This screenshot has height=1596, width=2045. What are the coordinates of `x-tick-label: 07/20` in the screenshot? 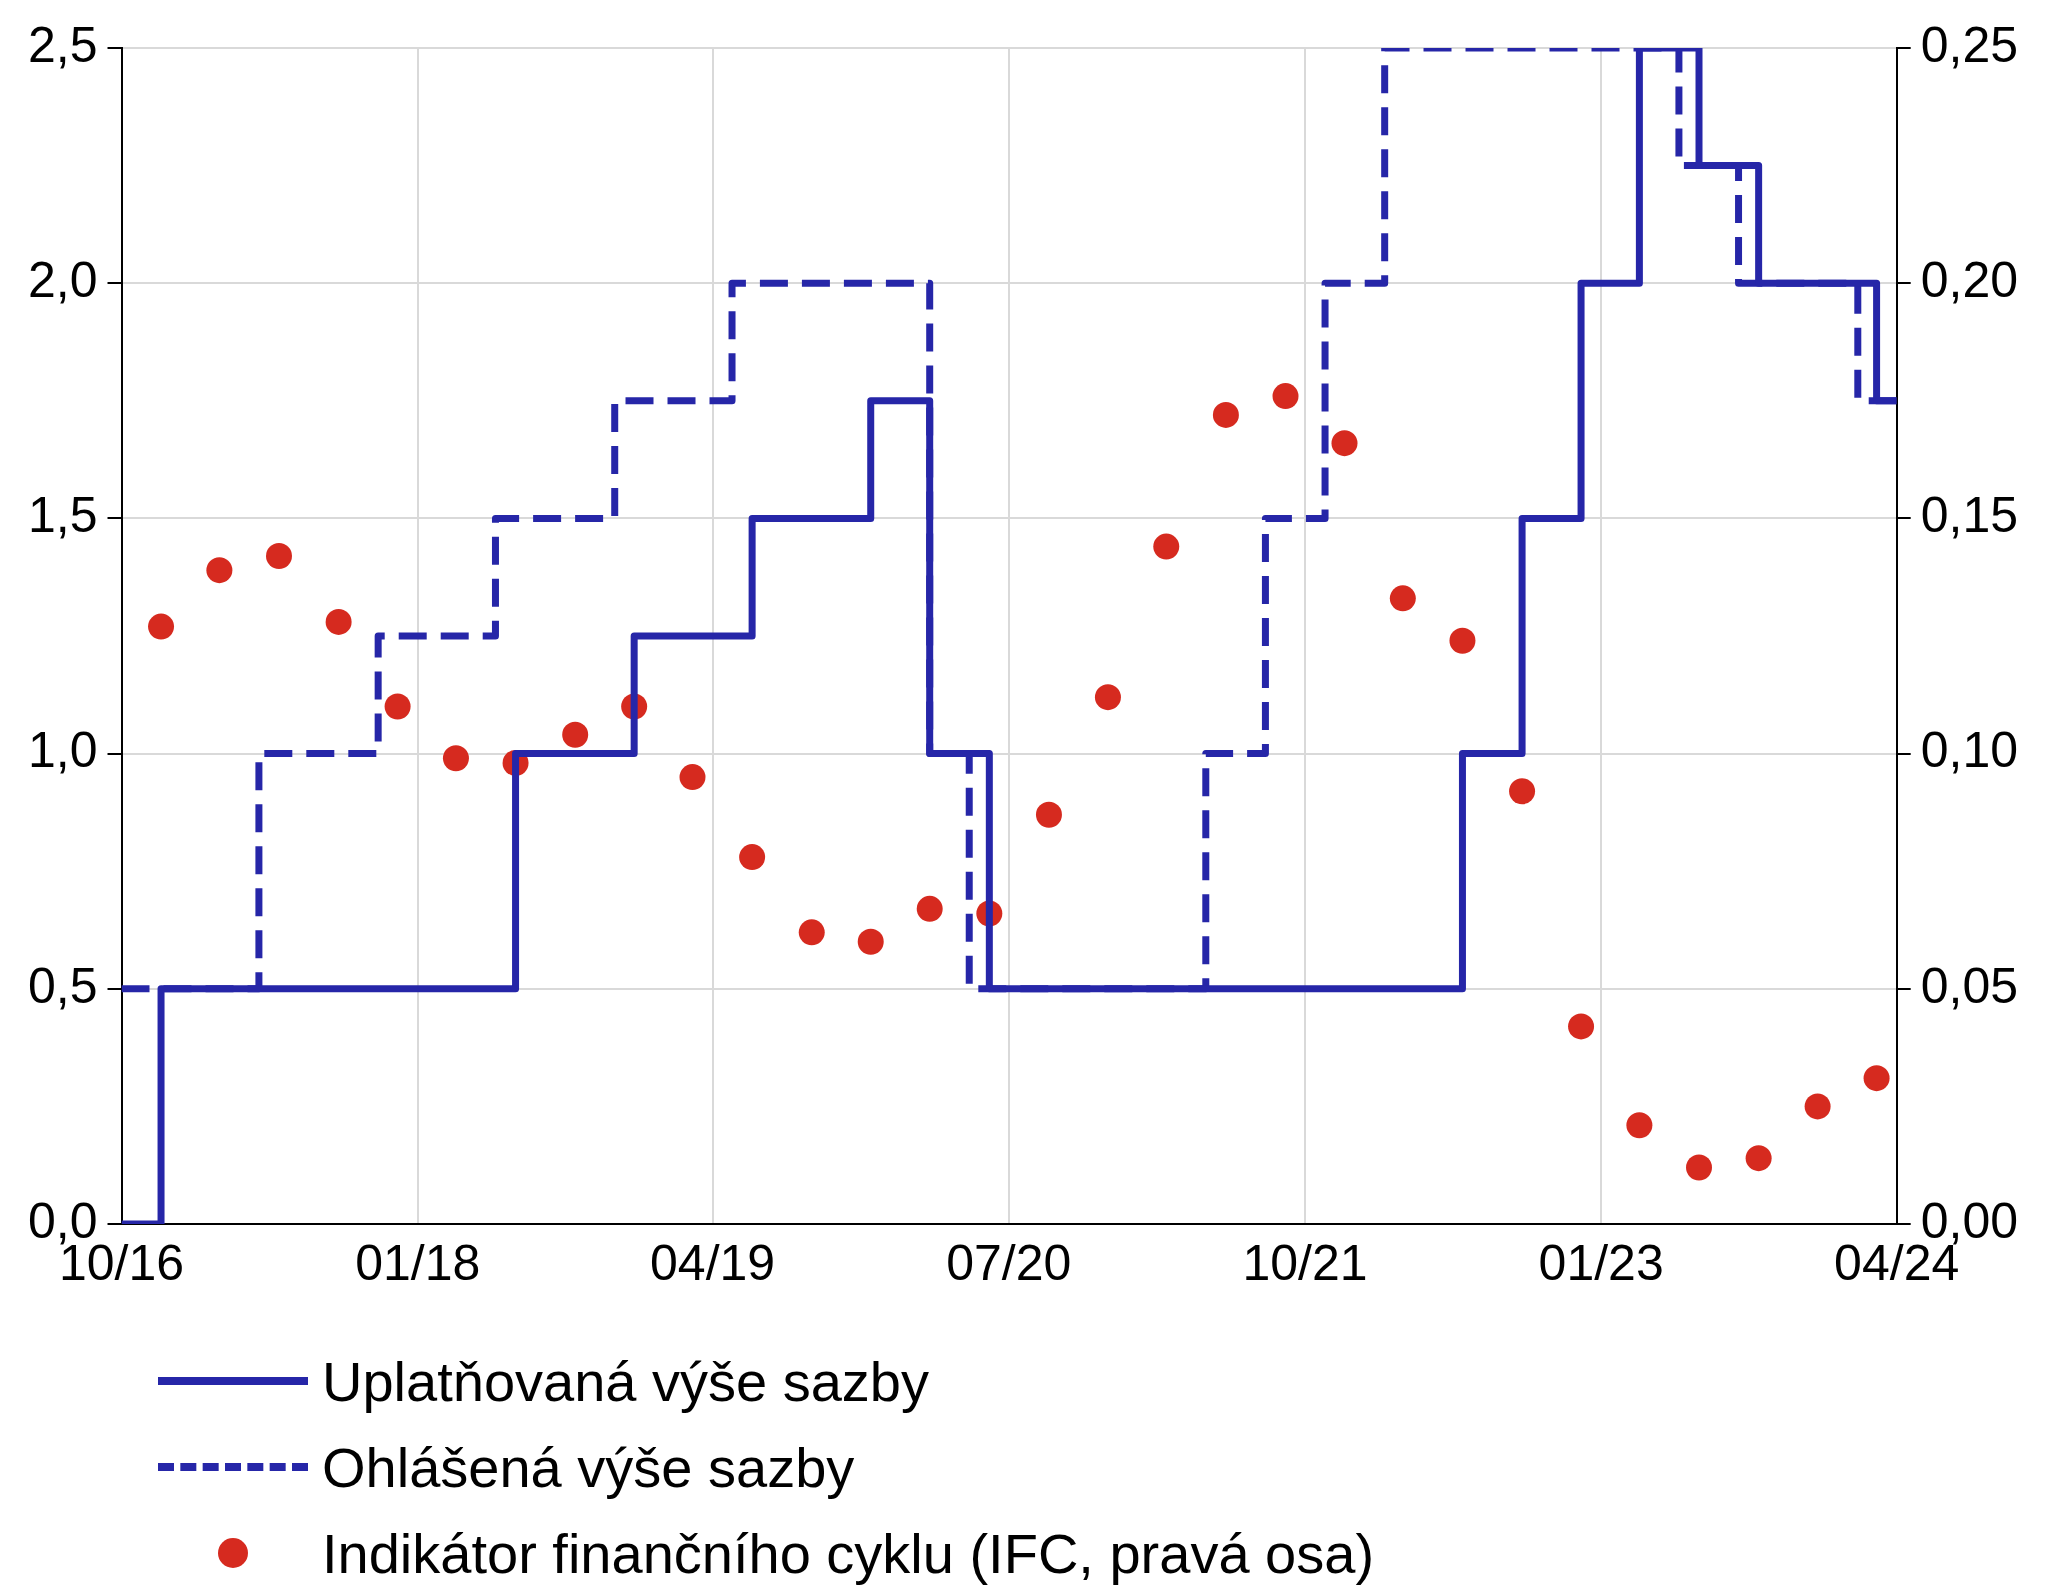 It's located at (1009, 1262).